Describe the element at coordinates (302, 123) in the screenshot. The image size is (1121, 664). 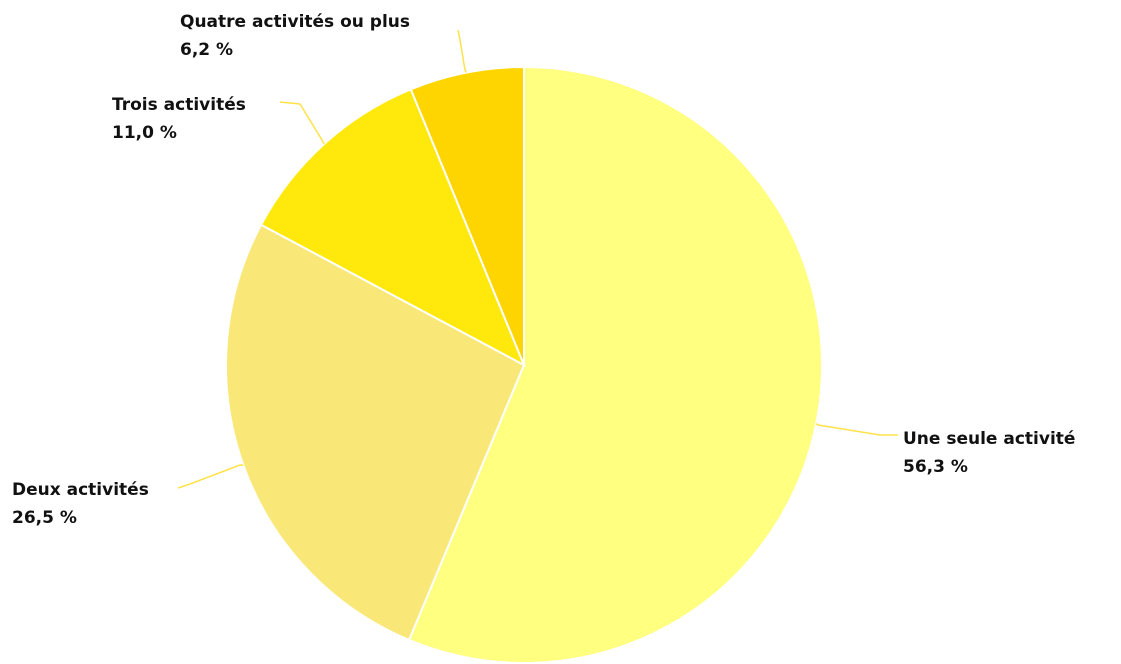
I see `leader-line-trois` at that location.